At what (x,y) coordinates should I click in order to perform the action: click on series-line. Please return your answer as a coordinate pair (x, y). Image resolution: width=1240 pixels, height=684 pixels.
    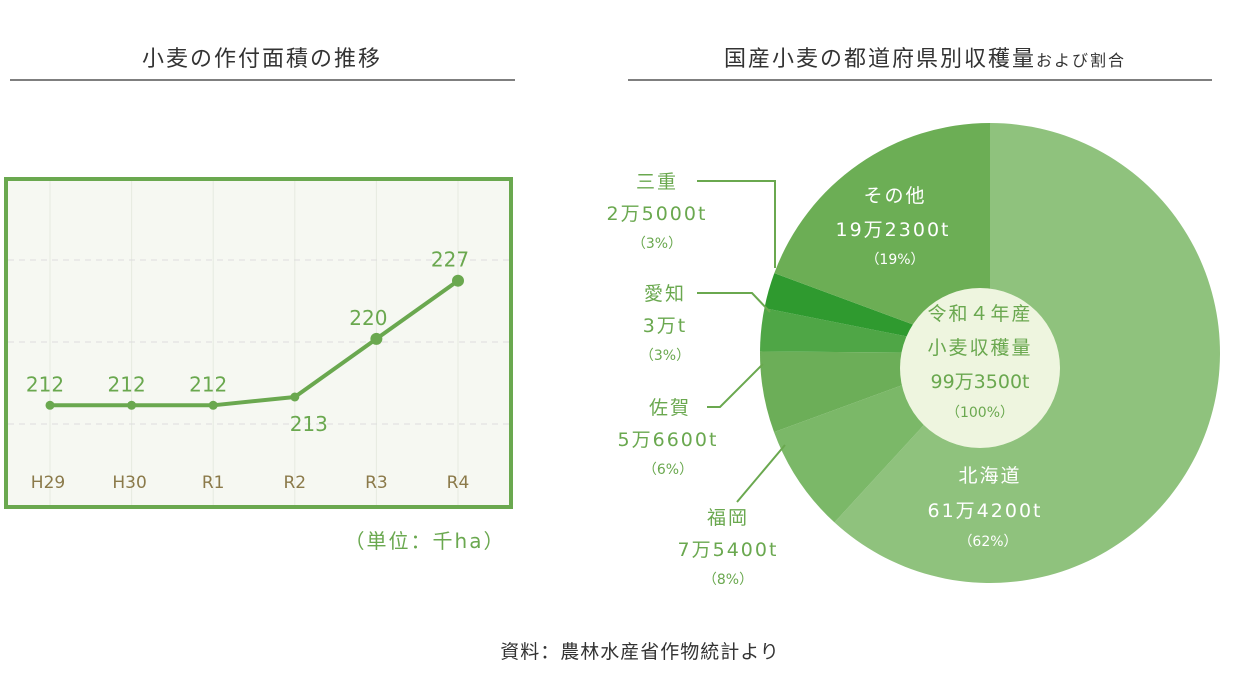
    Looking at the image, I should click on (255, 343).